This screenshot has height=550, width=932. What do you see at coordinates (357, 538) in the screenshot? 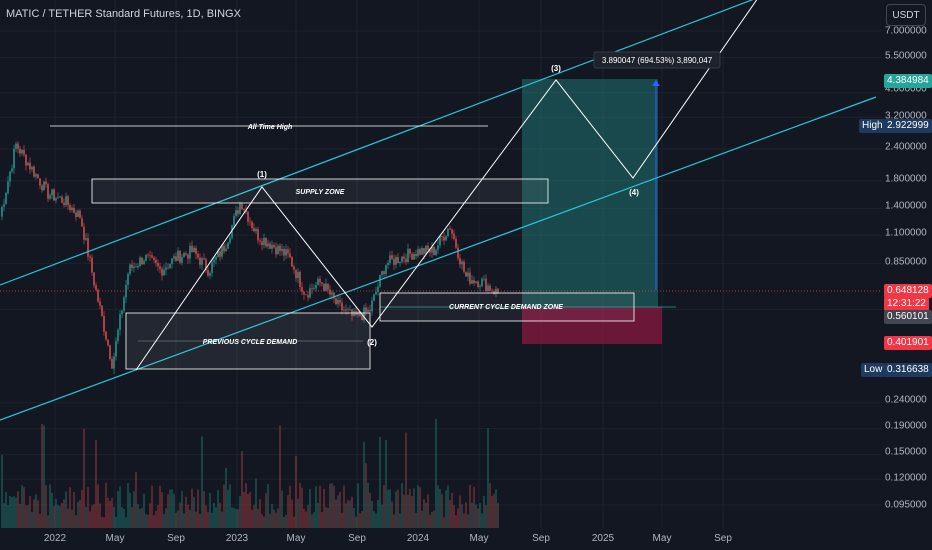
I see `x-tick: Sep` at bounding box center [357, 538].